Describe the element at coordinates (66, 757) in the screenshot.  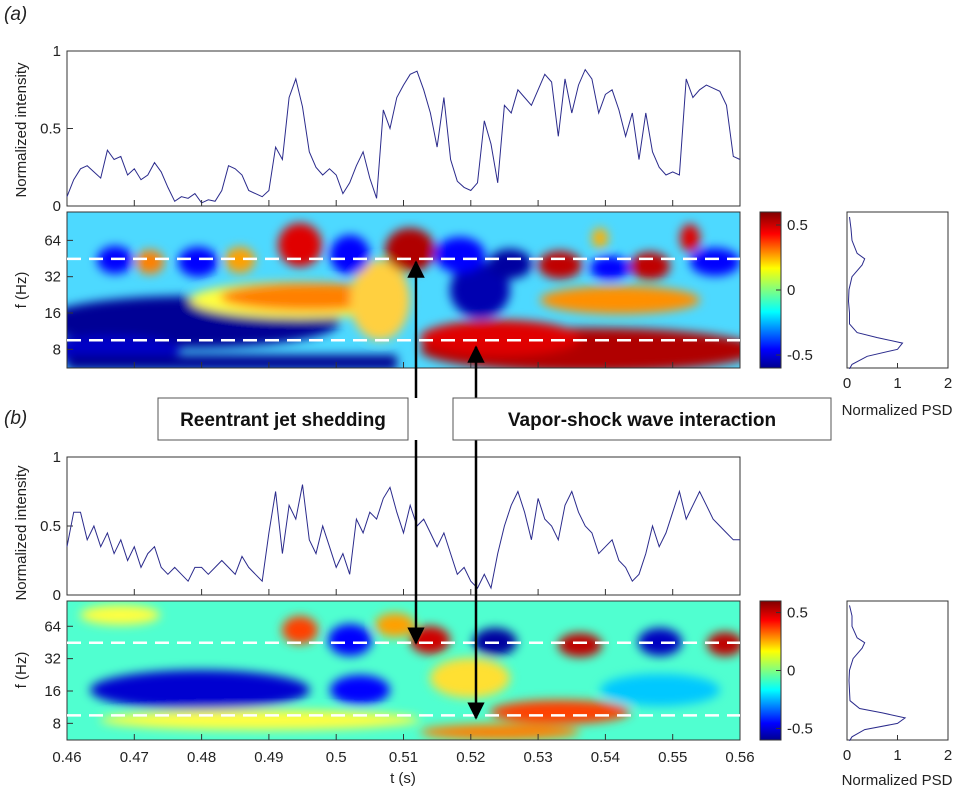
I see `b-wavelet-xtick-label: 0.46` at that location.